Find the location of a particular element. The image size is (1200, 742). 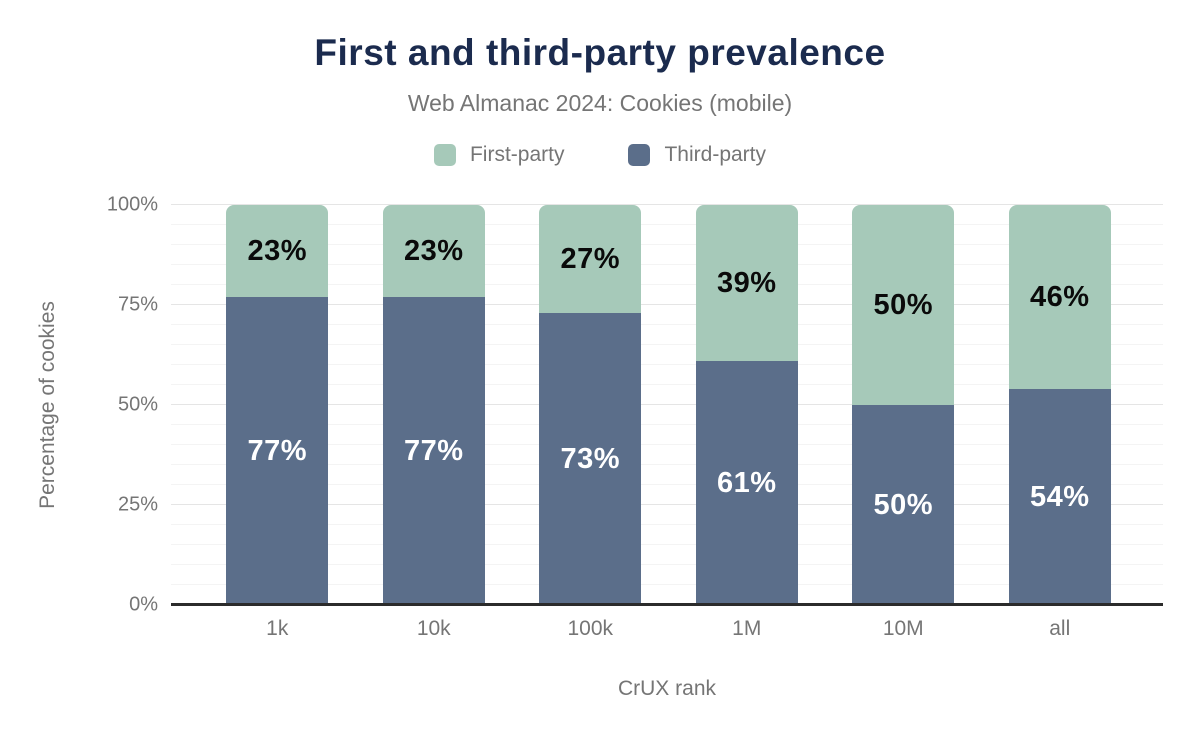

y-tick-label: 25% is located at coordinates (137, 504).